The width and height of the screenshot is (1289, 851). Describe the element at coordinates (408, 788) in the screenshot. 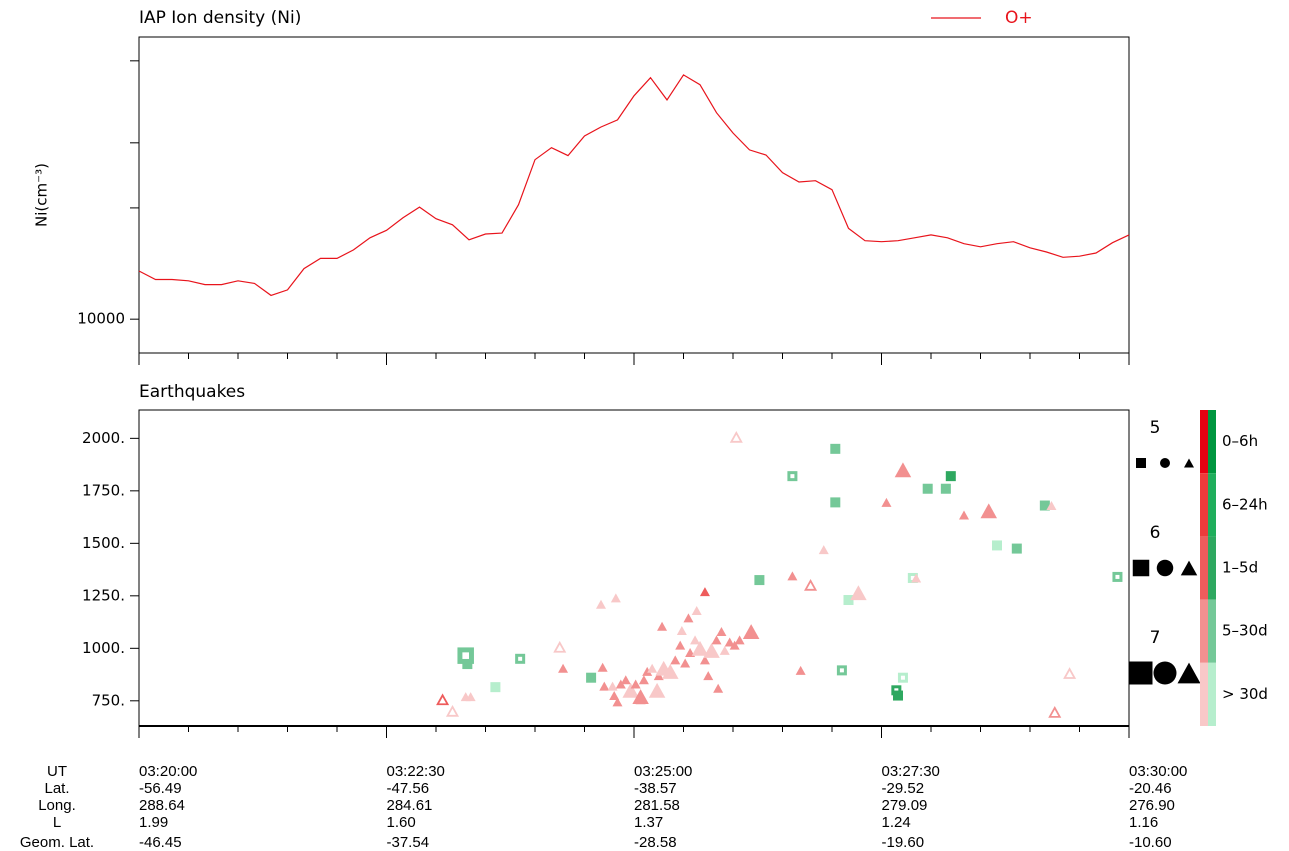

I see `row-value: -47.56` at that location.